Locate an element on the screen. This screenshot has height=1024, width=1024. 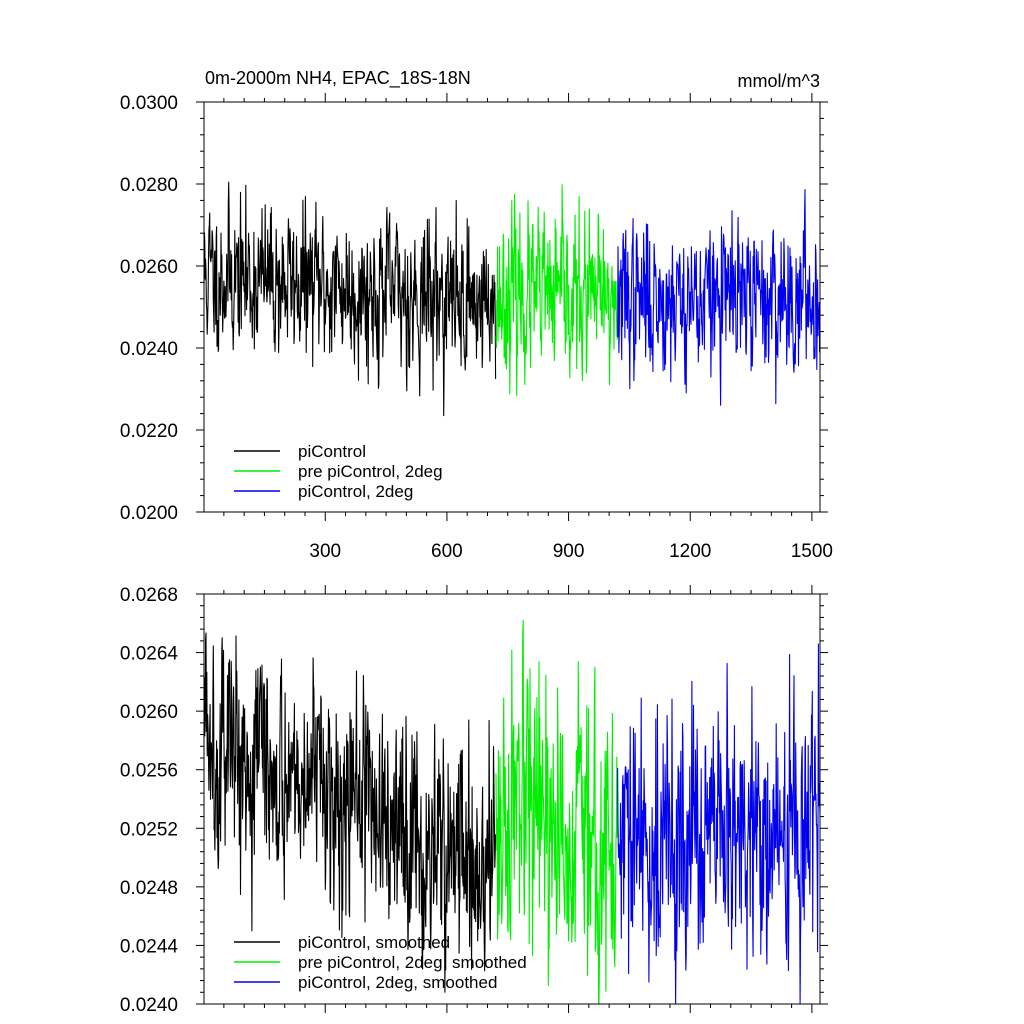
x-tick-label: 300 is located at coordinates (325, 551).